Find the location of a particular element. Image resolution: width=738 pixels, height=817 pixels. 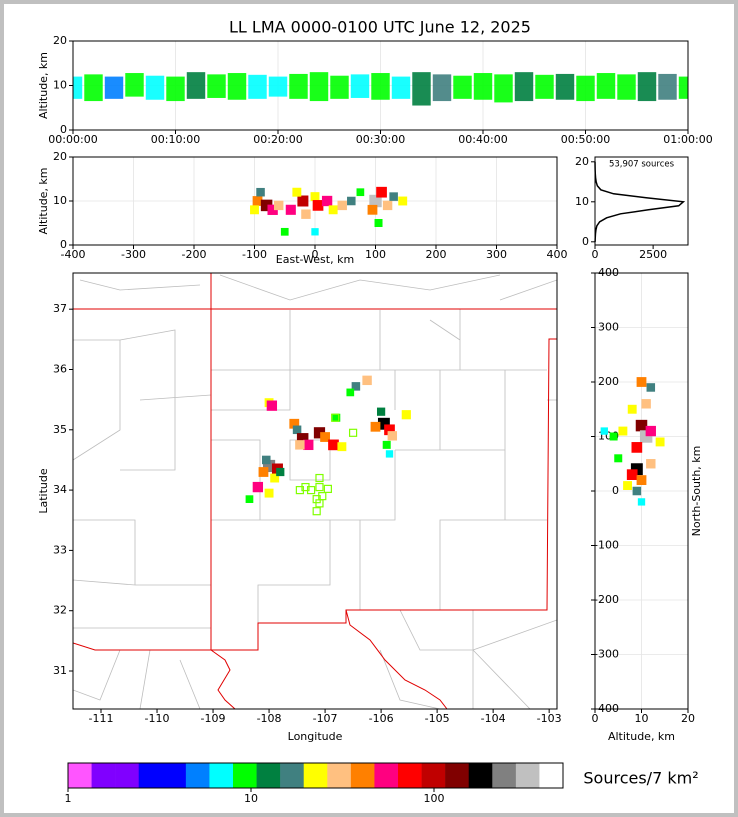

y-tick-label: 32 is located at coordinates (60, 610).